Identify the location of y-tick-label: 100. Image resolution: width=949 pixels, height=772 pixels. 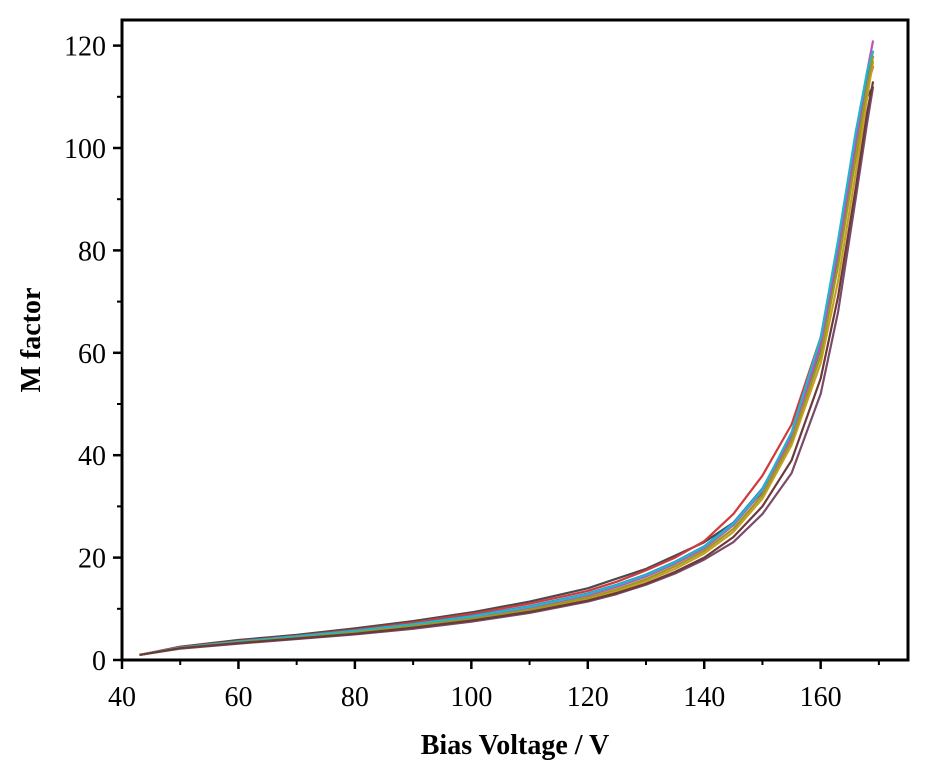
(85, 149).